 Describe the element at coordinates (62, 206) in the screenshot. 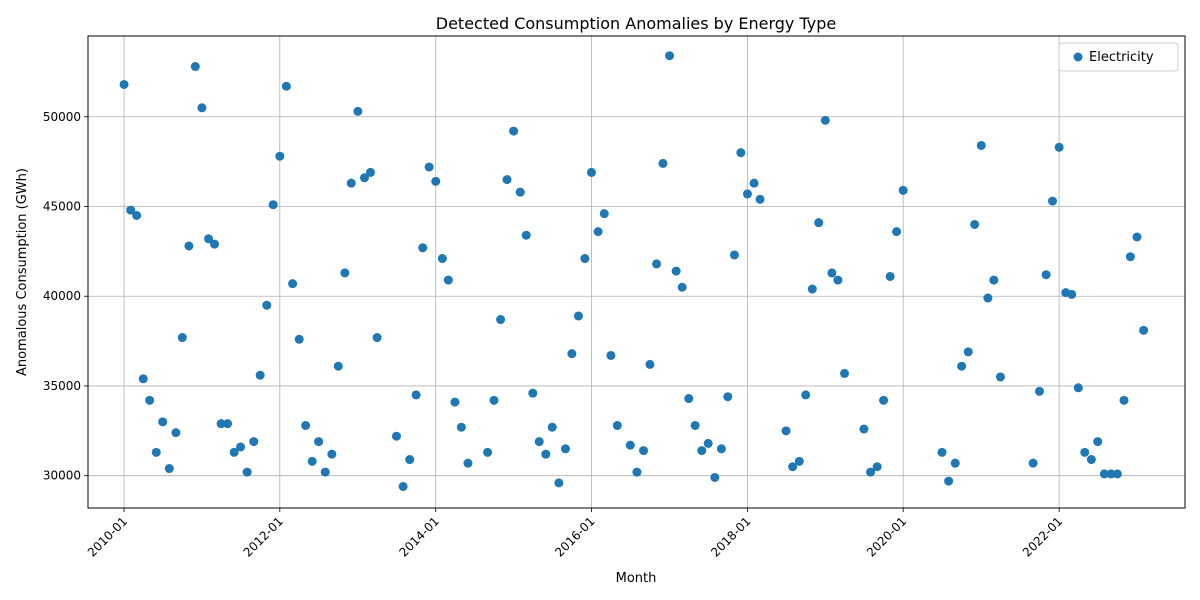

I see `y-tick-label: 45000` at that location.